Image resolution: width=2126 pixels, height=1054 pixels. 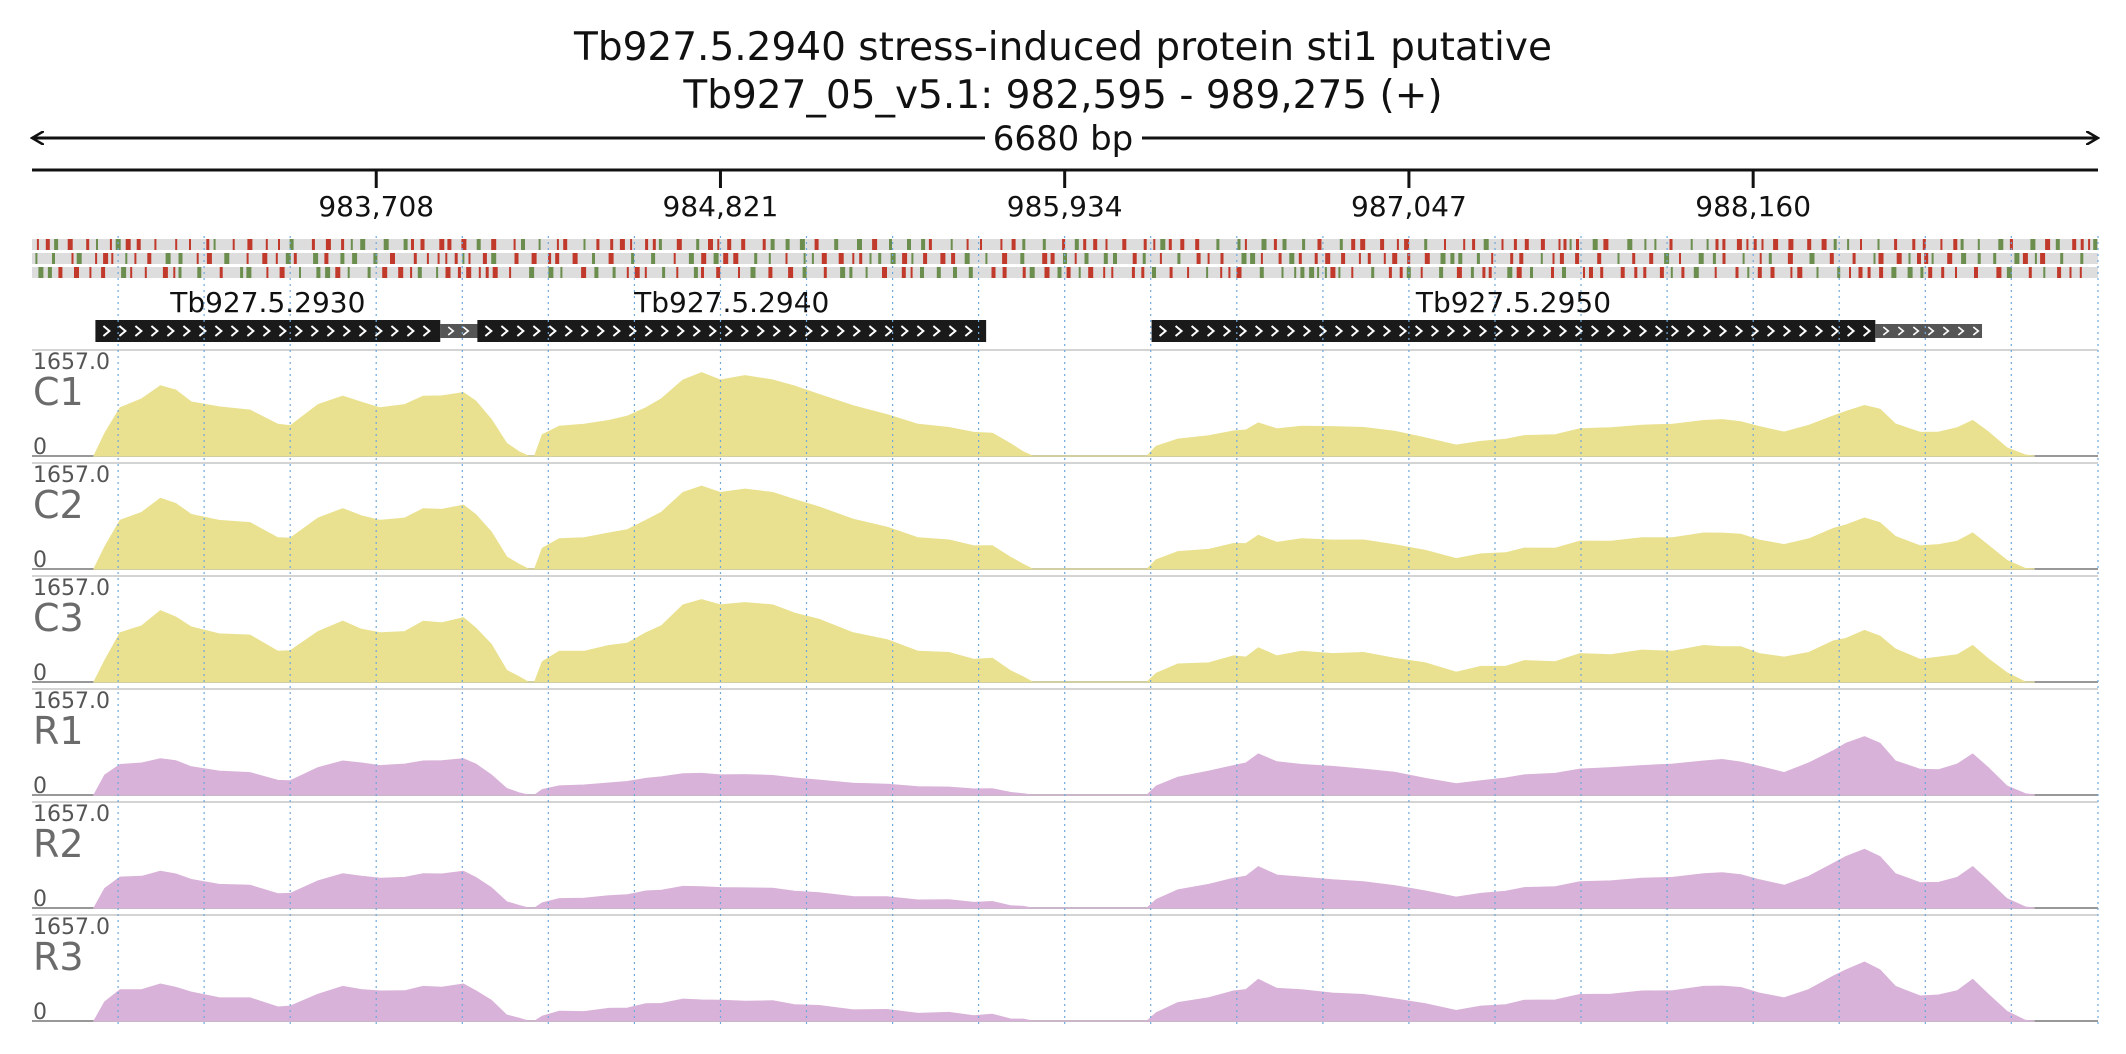 I want to click on track-name-label: C1, so click(x=58, y=392).